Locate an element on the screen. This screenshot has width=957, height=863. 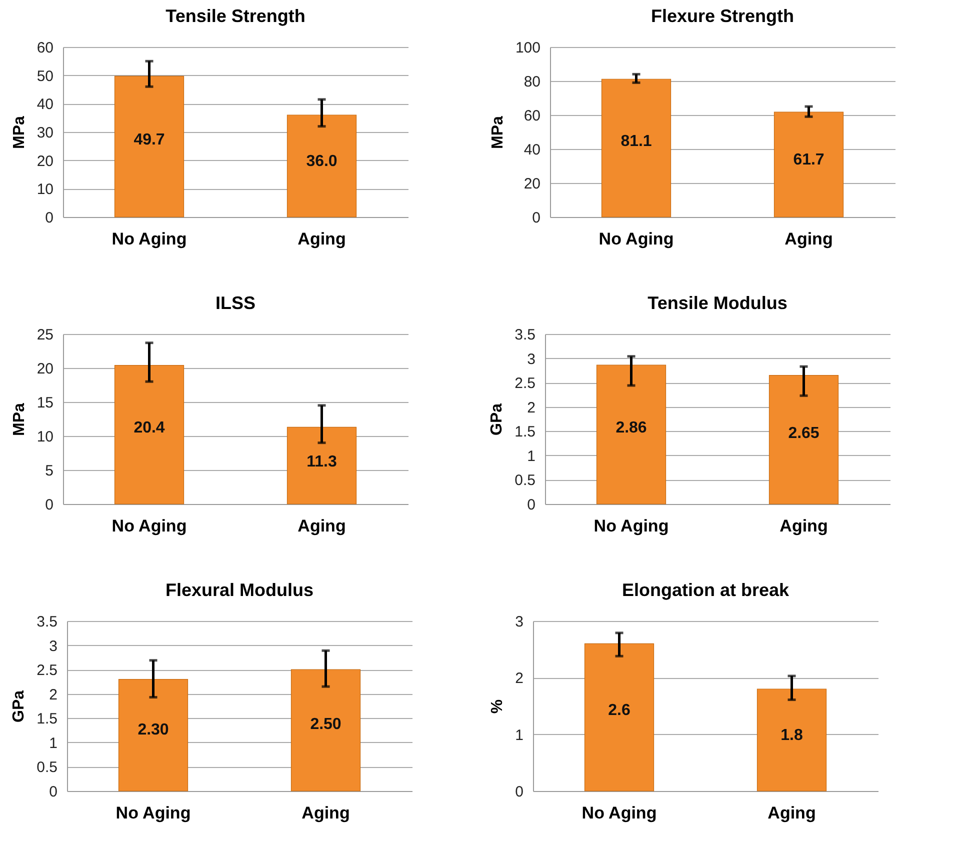
y-tick-label: 5 is located at coordinates (49, 471).